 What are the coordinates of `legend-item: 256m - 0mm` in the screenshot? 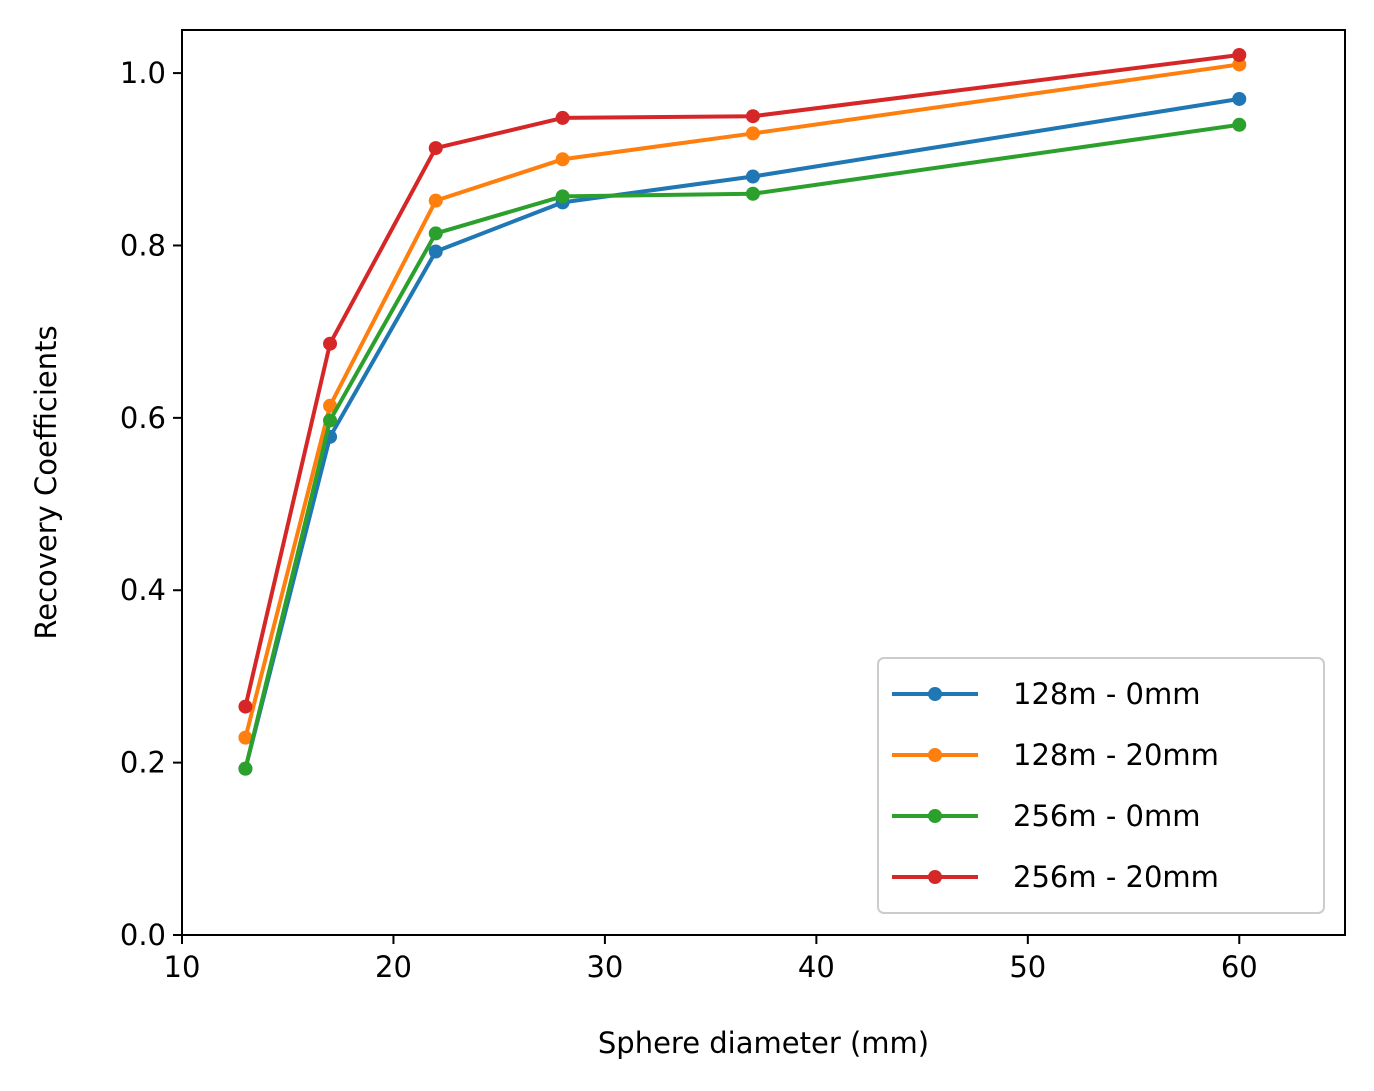 It's located at (1046, 816).